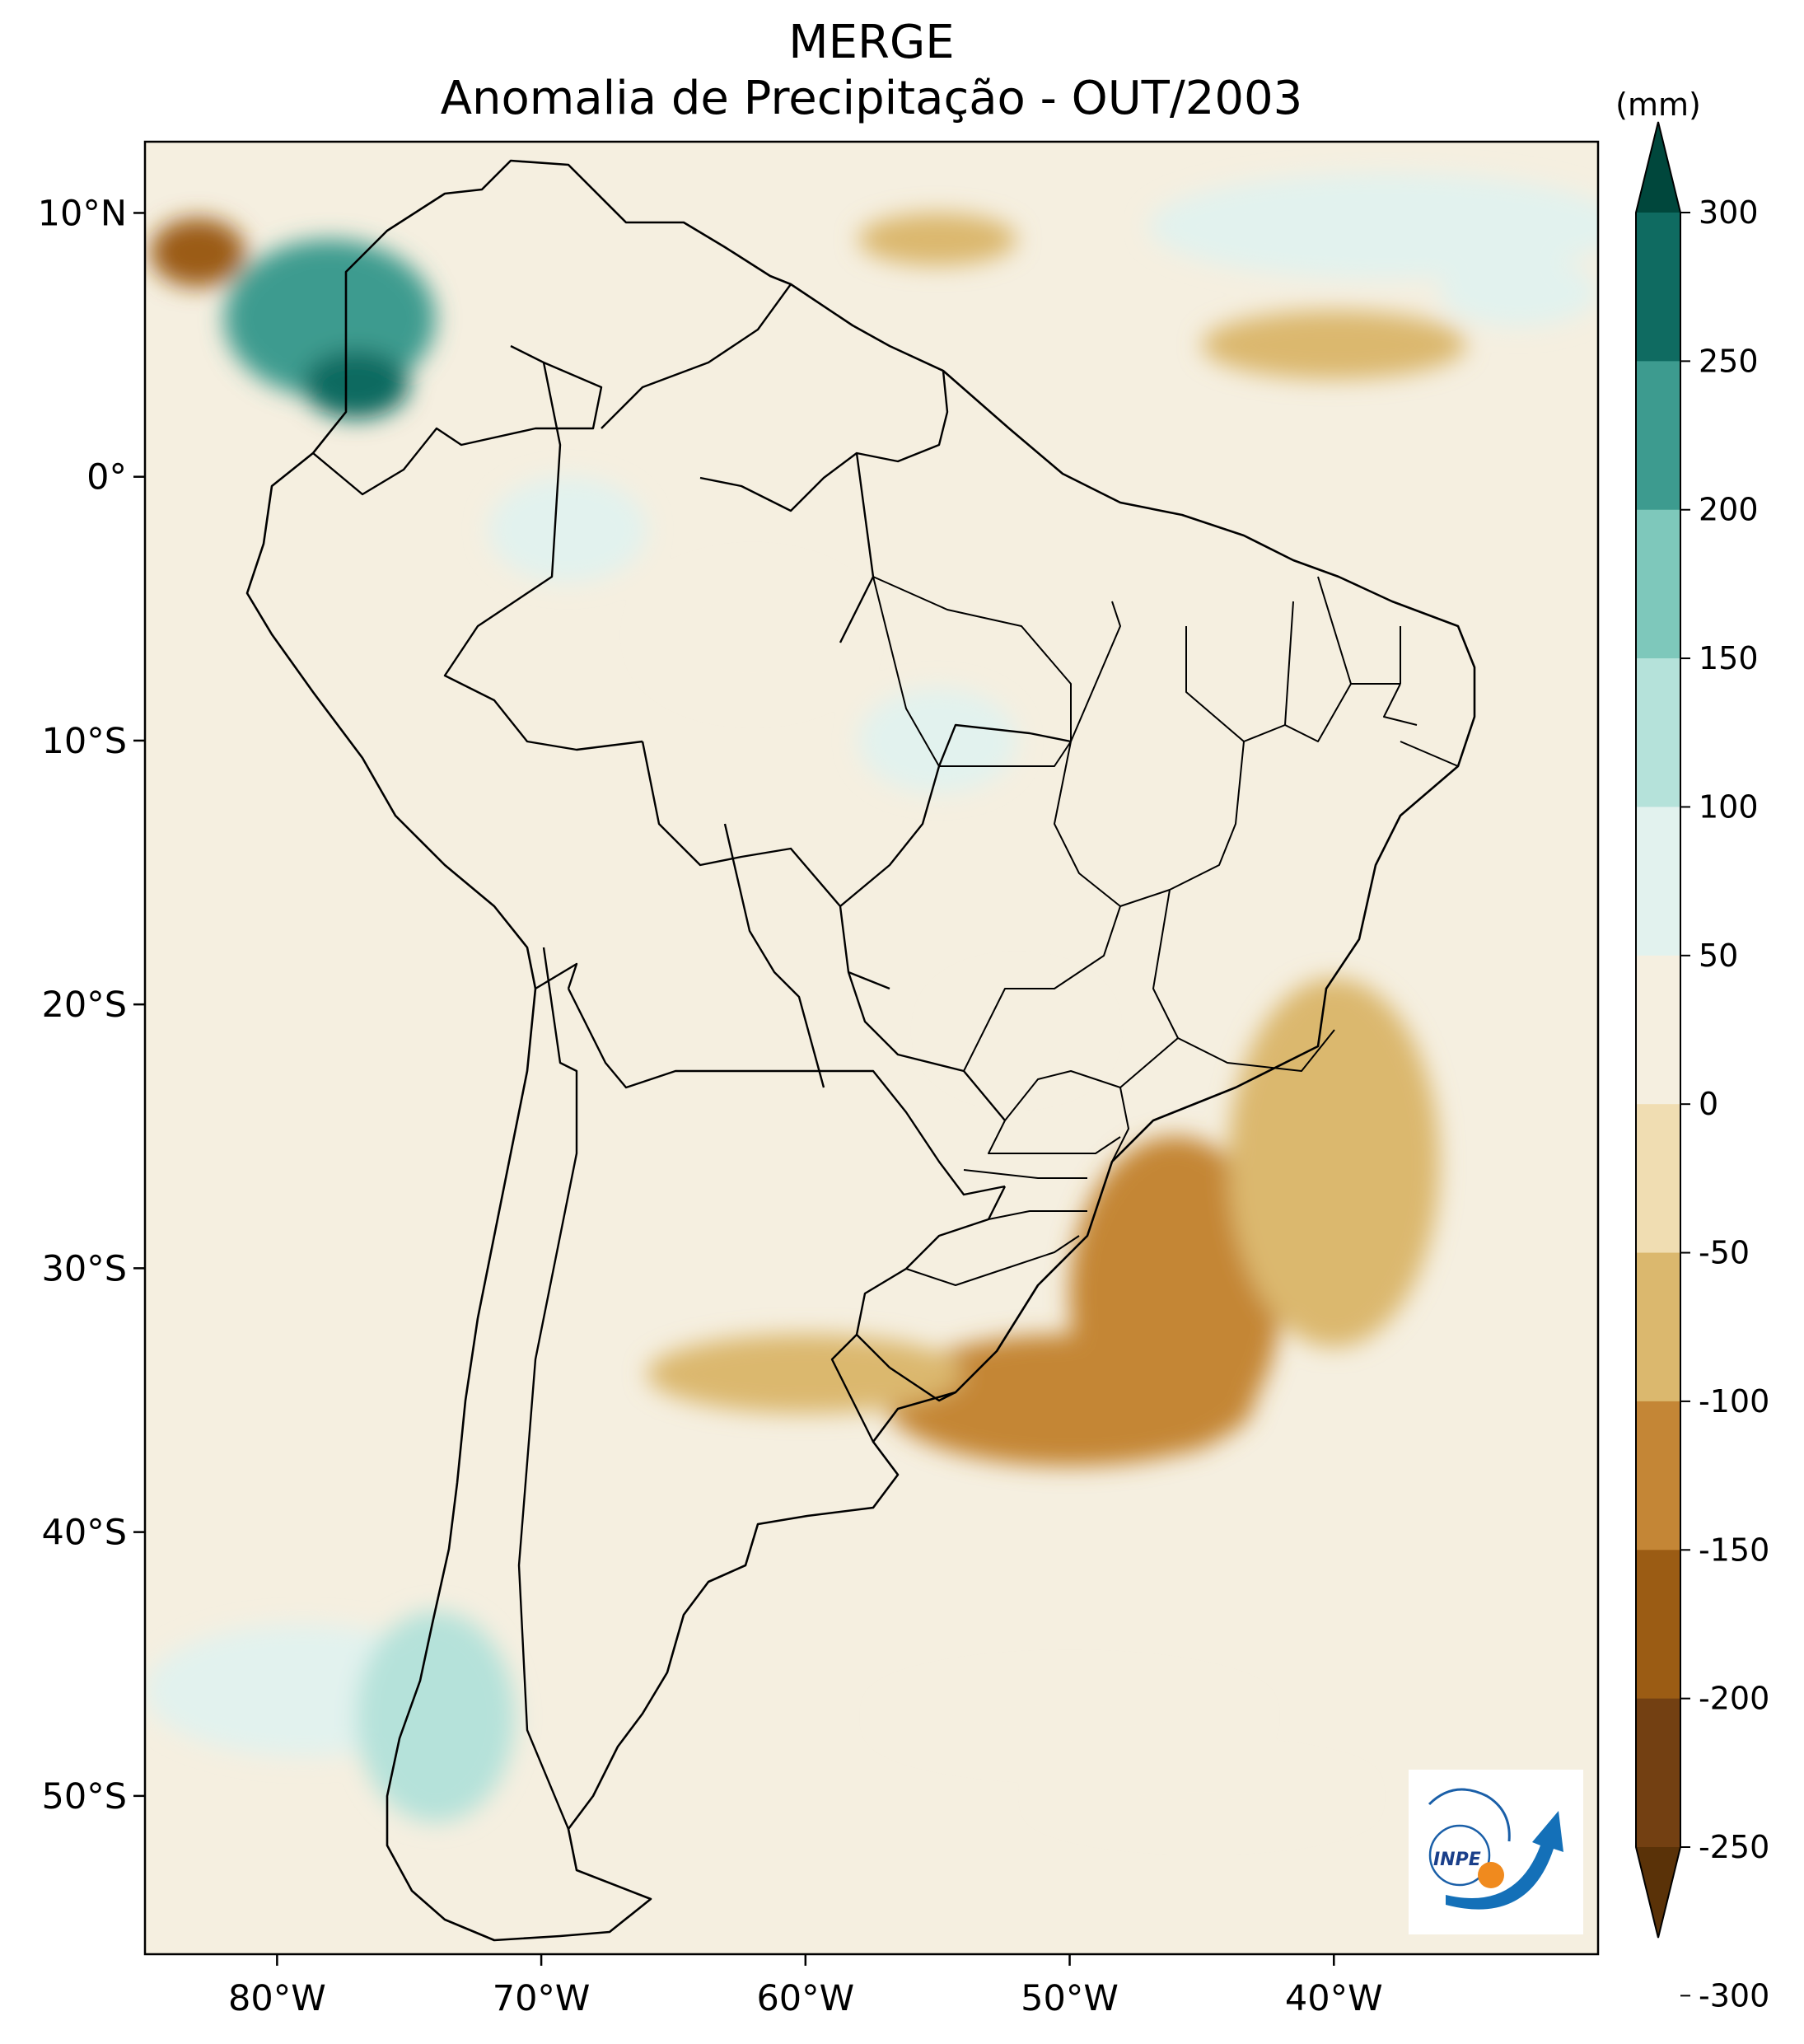 The image size is (1804, 2044). What do you see at coordinates (1708, 1104) in the screenshot?
I see `colorbar-tick-label: 0` at bounding box center [1708, 1104].